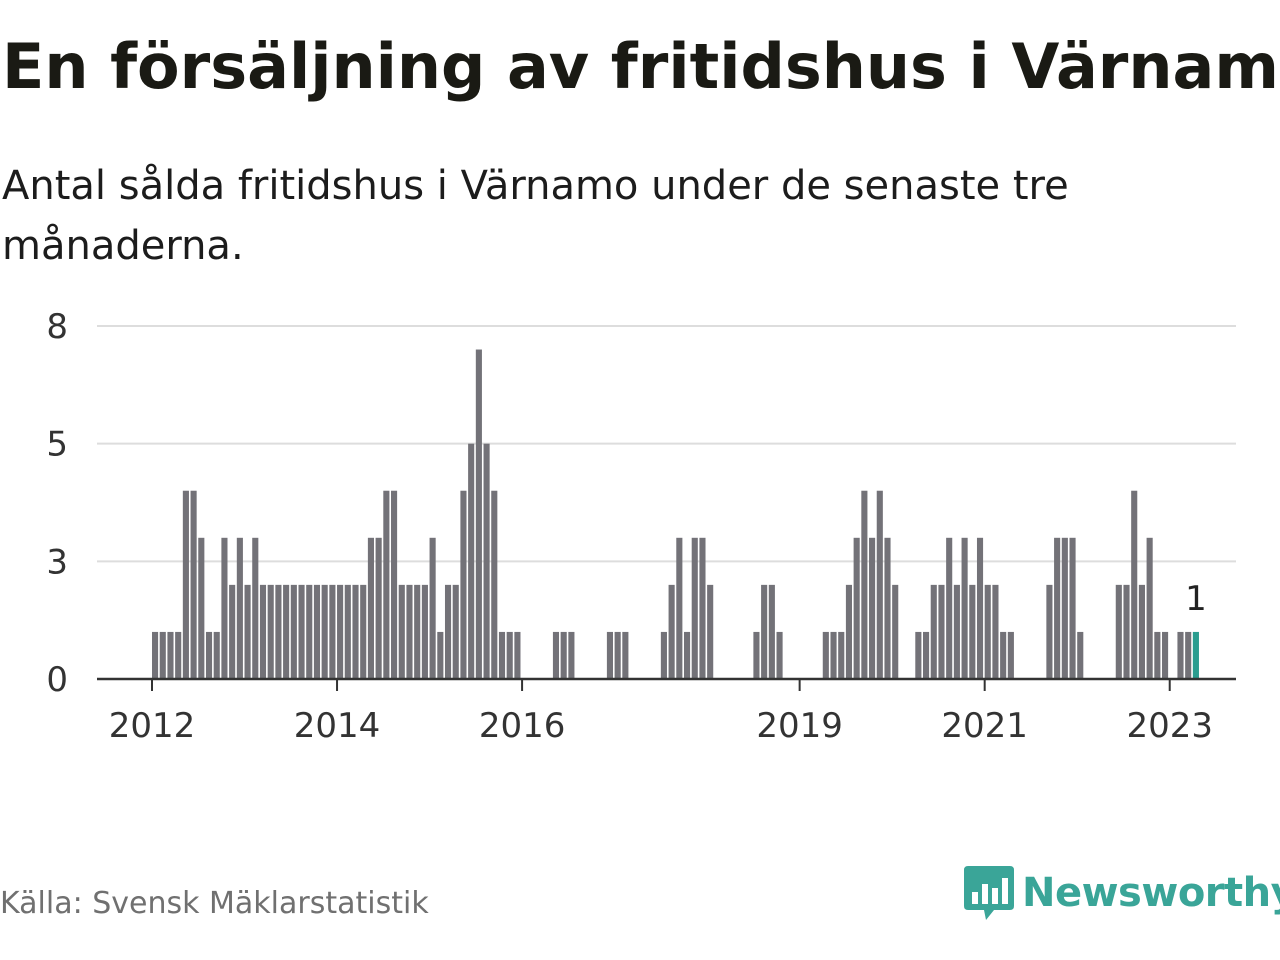 Image resolution: width=1280 pixels, height=960 pixels. I want to click on x-tick-label: 2021, so click(984, 726).